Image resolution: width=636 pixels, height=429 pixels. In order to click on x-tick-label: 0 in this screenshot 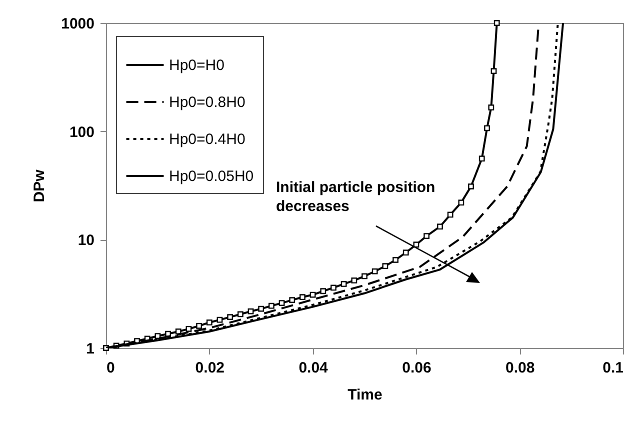, I will do `click(110, 368)`.